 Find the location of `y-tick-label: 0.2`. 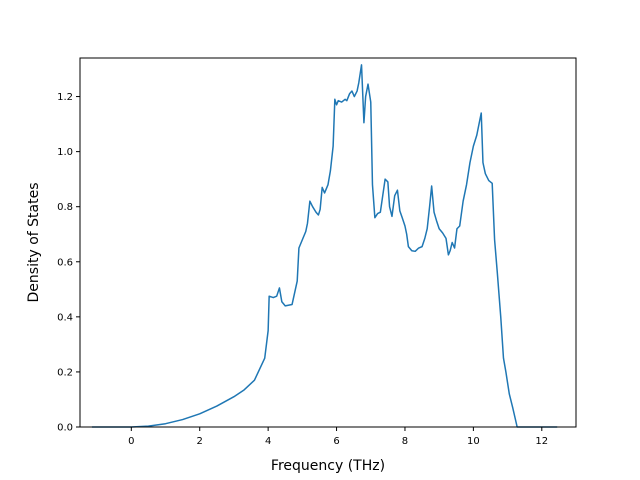

y-tick-label: 0.2 is located at coordinates (65, 372).